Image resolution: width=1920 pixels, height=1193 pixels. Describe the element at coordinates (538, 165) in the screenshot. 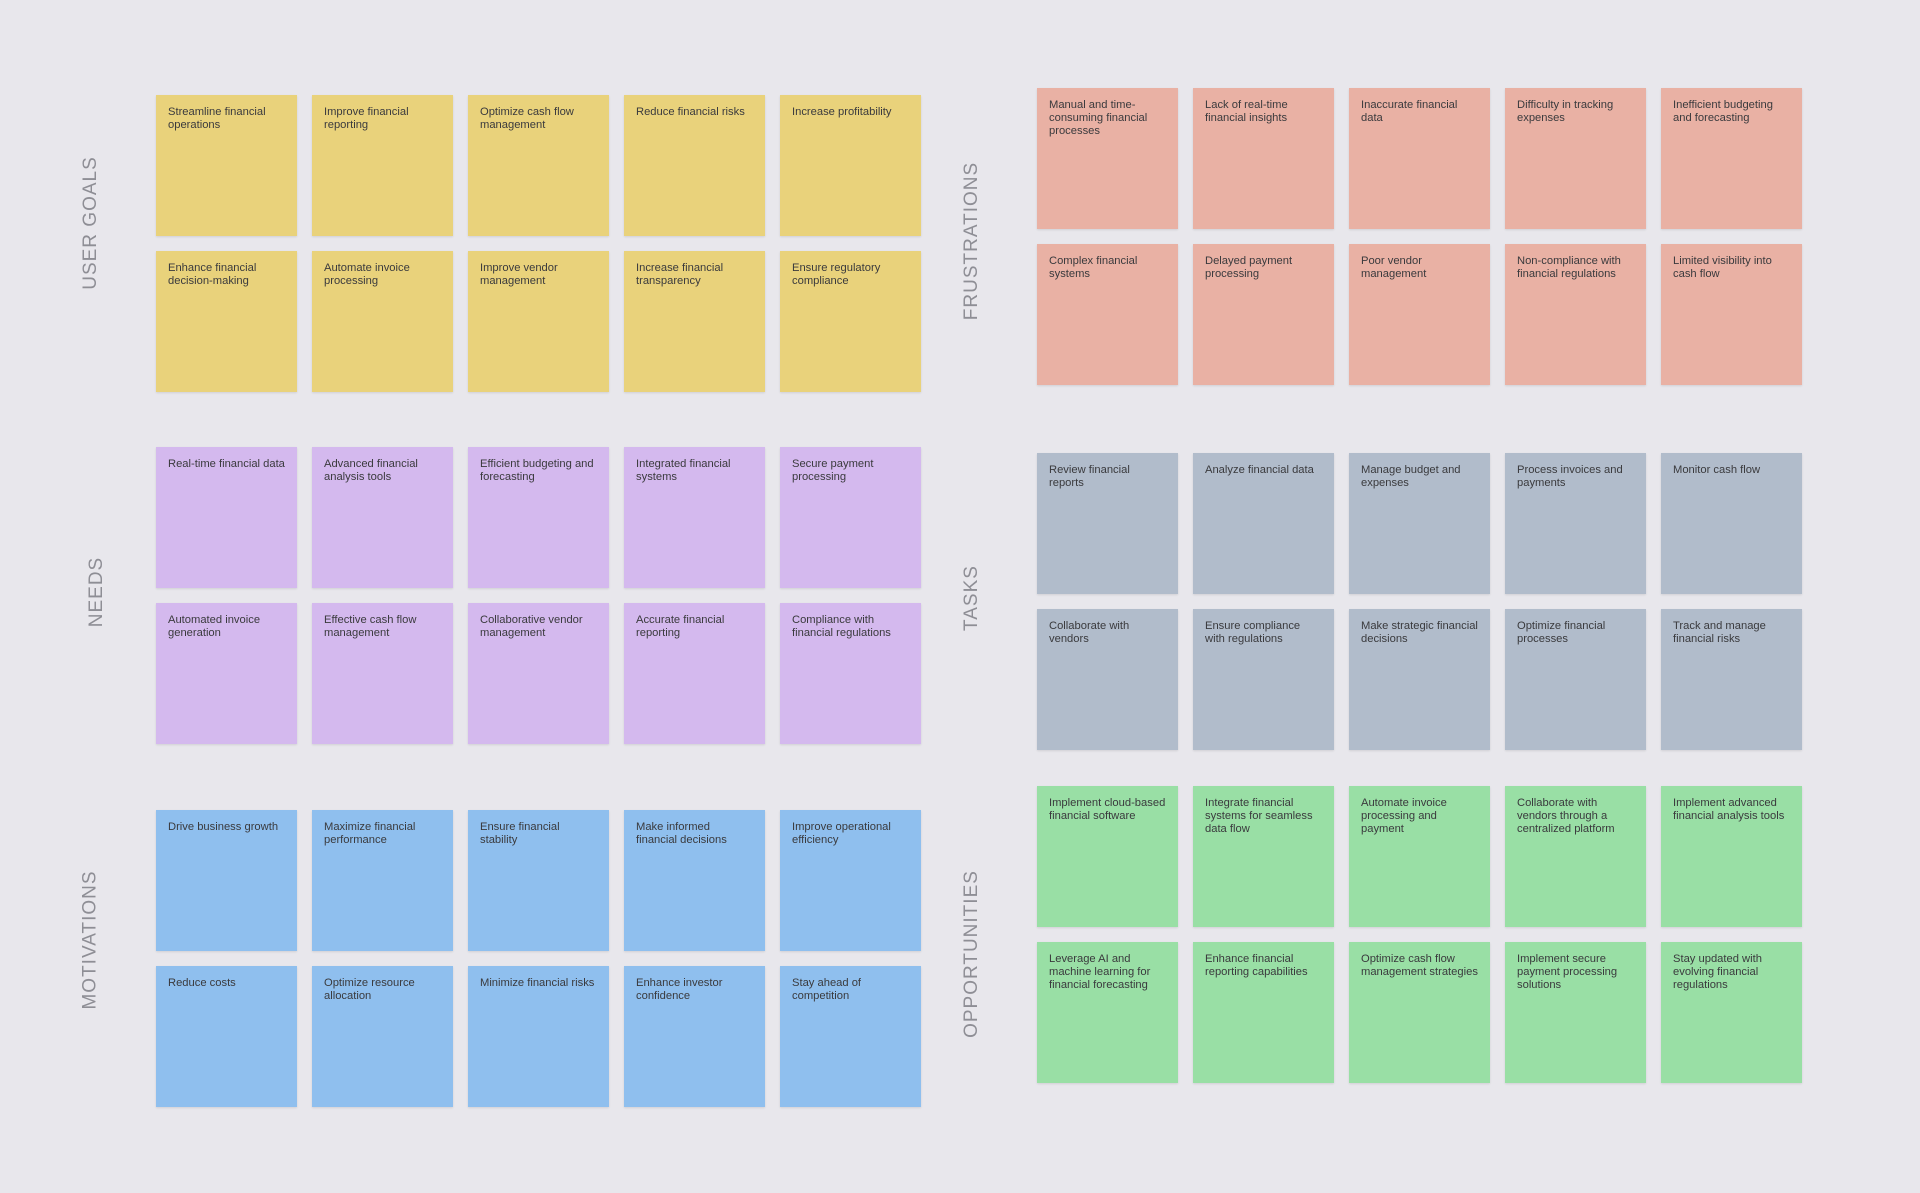

I see `sticky-note: Optimize cash flow management` at that location.